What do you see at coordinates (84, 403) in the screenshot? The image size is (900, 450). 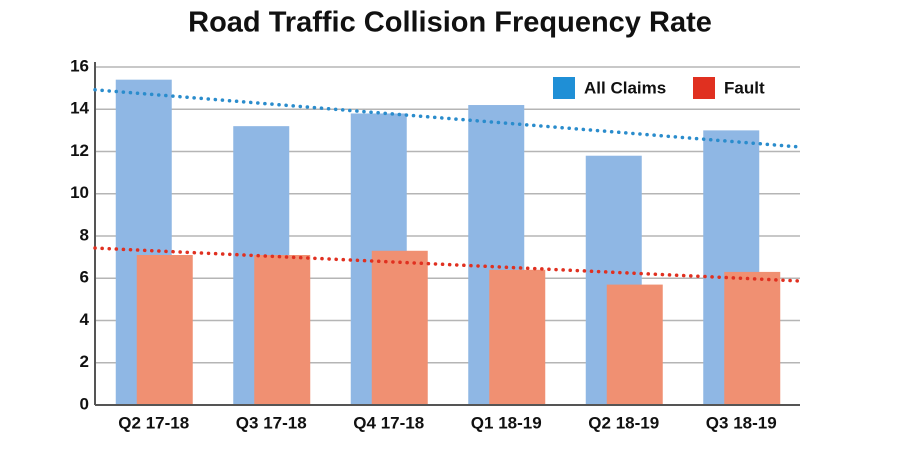 I see `y-tick-label: 0` at bounding box center [84, 403].